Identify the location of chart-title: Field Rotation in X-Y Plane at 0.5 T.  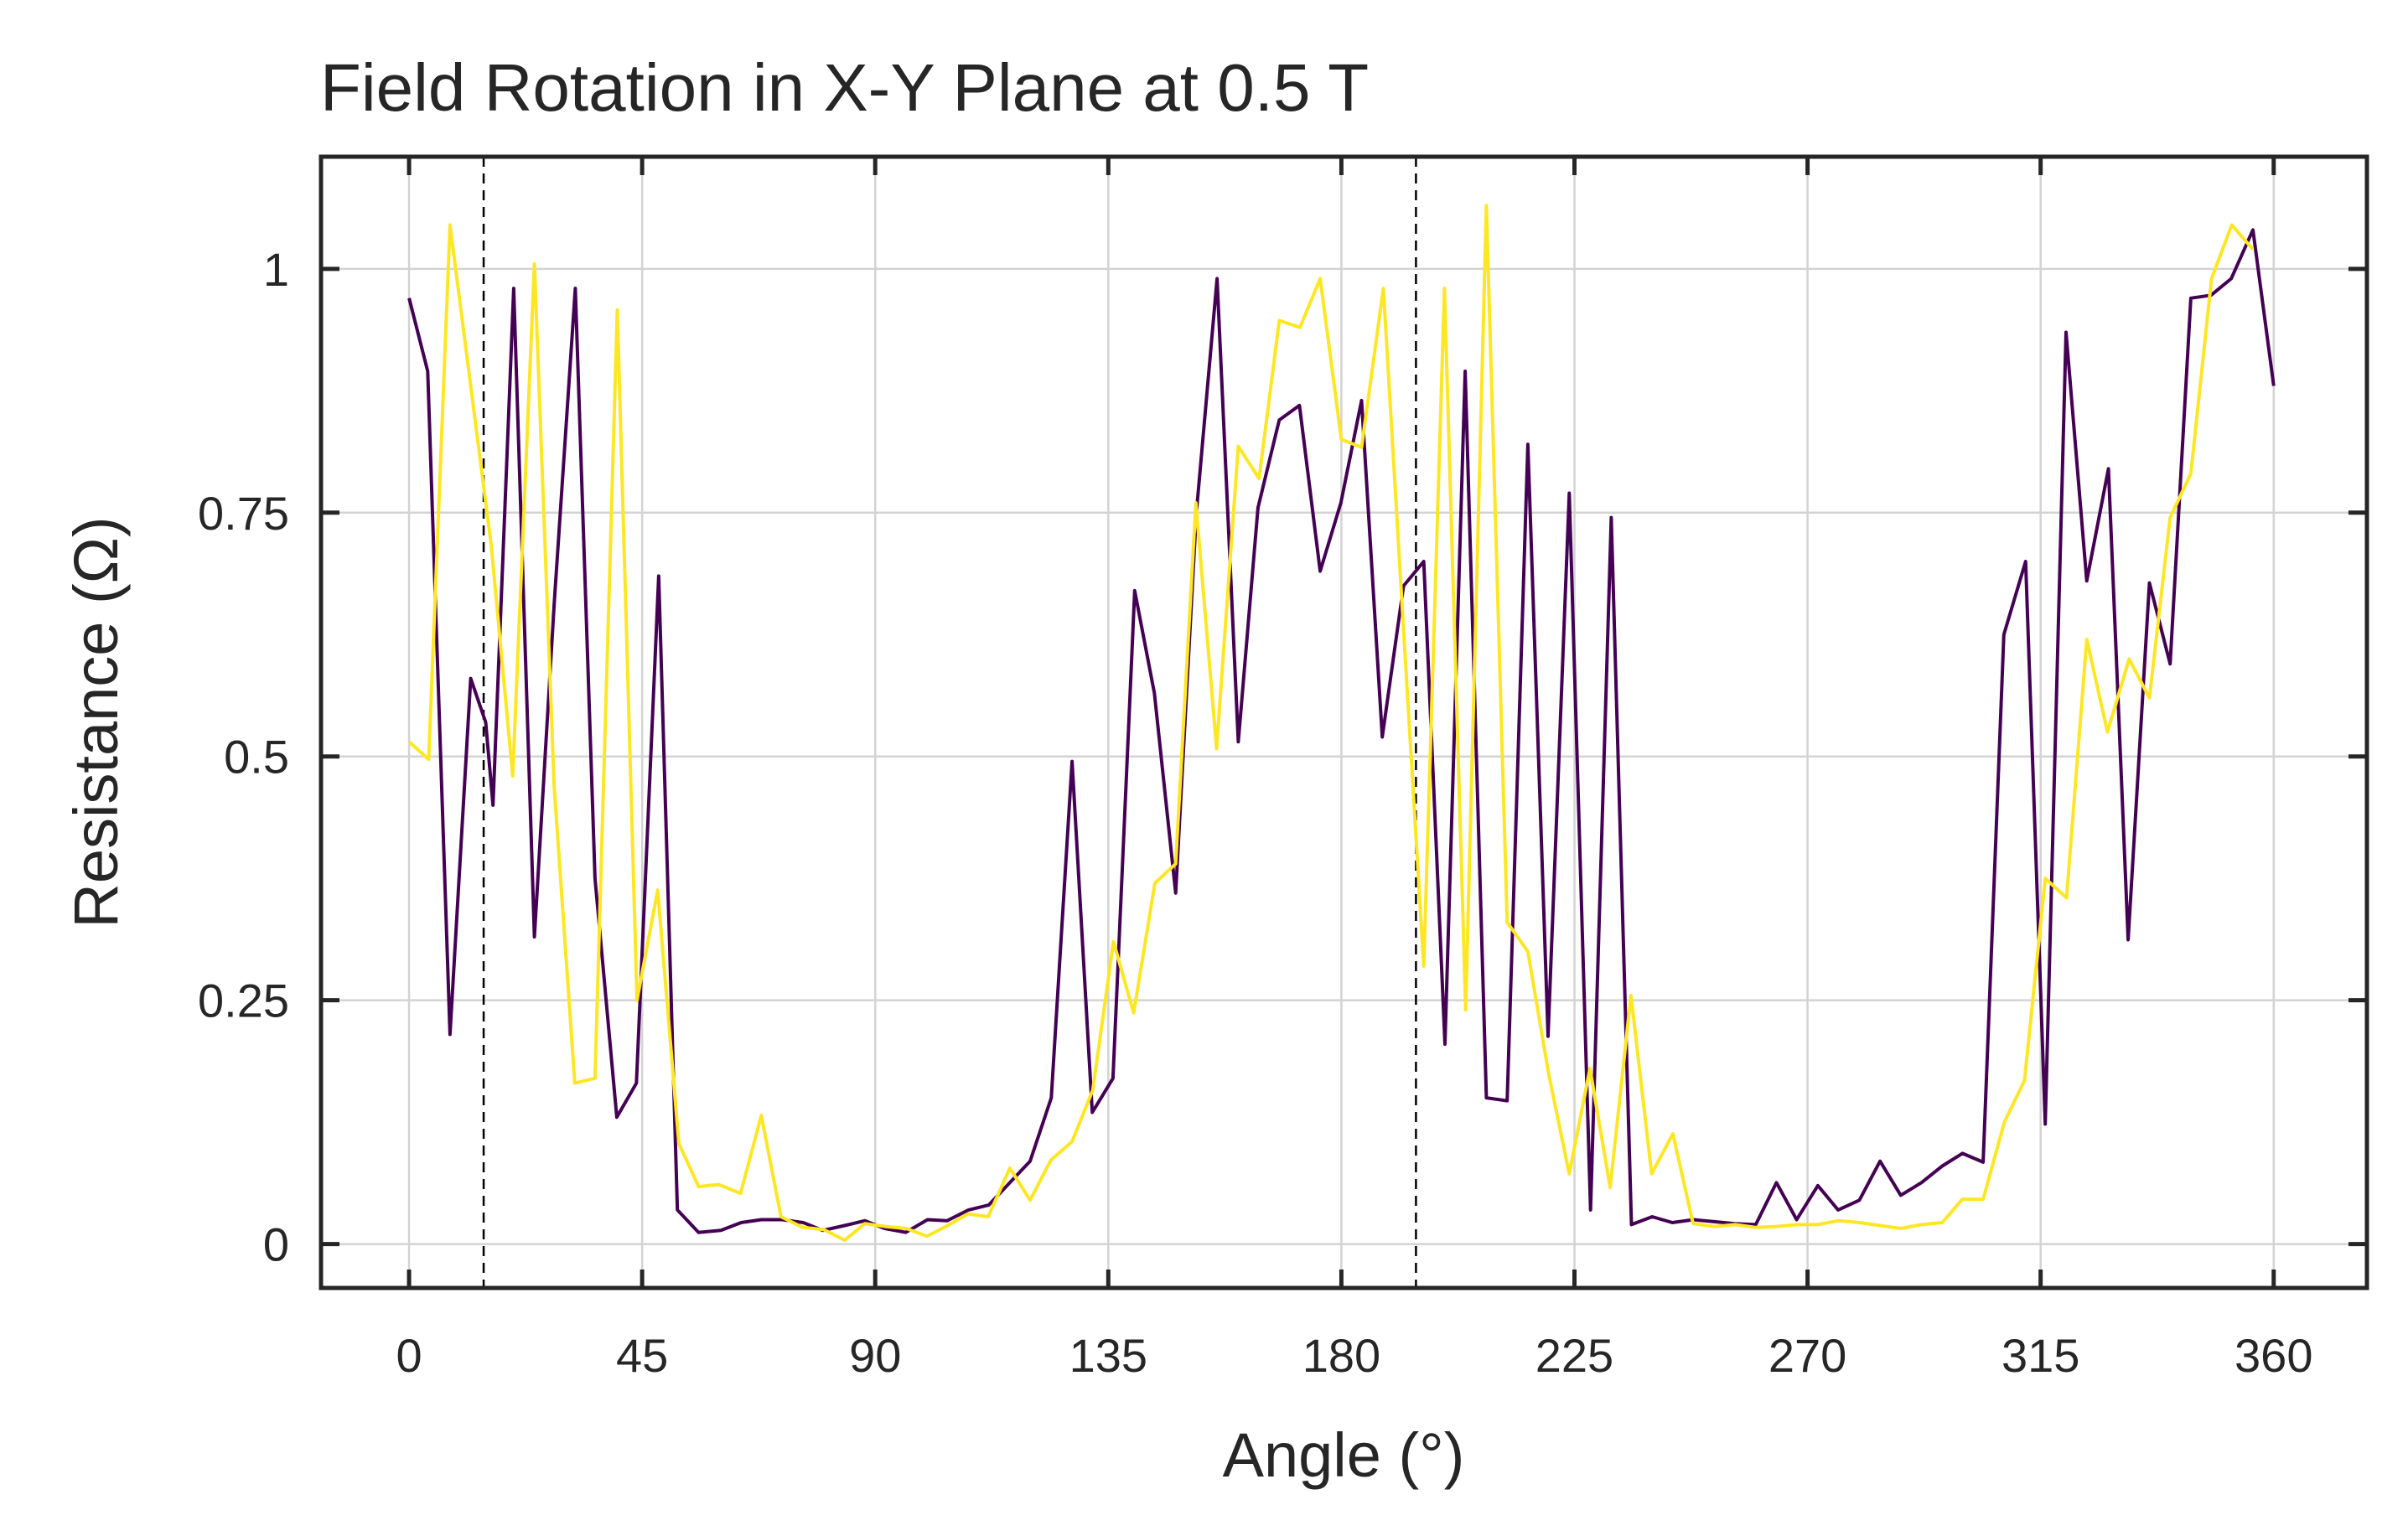
(844, 87).